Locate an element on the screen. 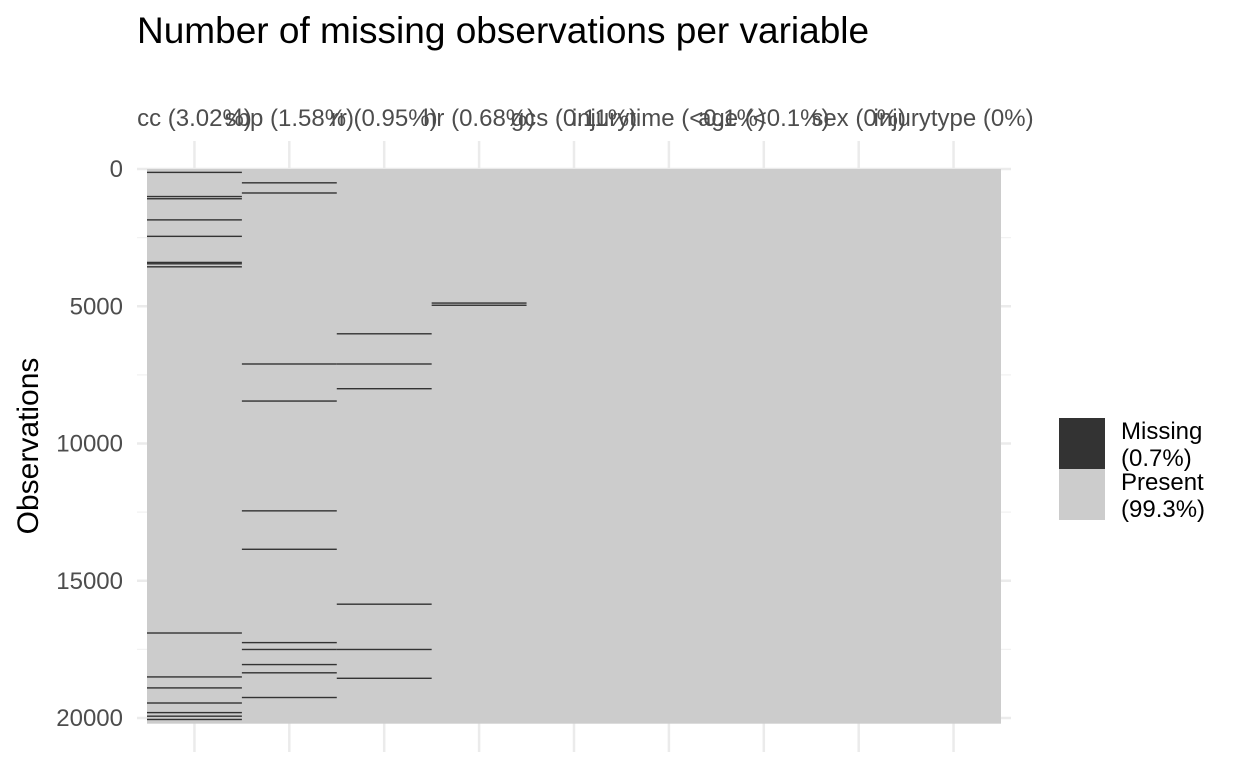 The width and height of the screenshot is (1248, 768). legend-label-present: Present is located at coordinates (1162, 482).